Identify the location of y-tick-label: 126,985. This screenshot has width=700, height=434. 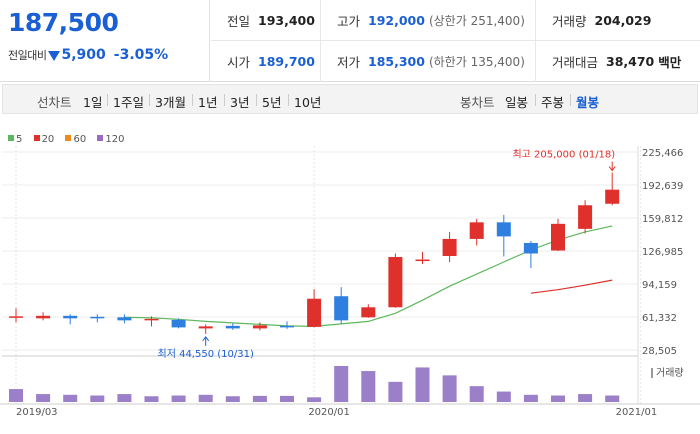
(662, 252).